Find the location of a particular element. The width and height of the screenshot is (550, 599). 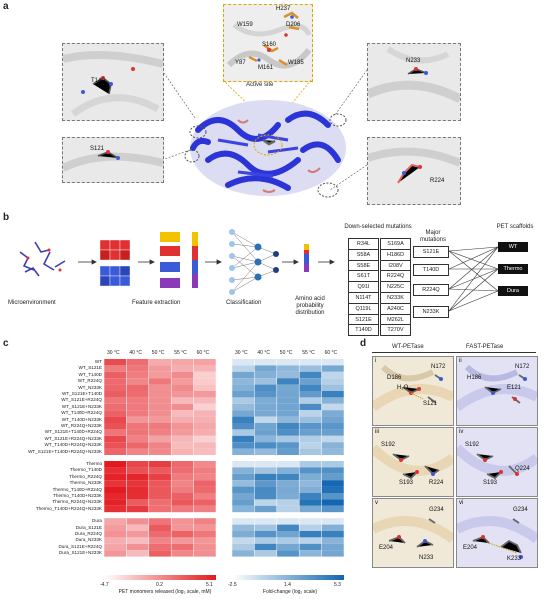

structure-i: i D186 H₂O N172 S121 is located at coordinates (413, 391).